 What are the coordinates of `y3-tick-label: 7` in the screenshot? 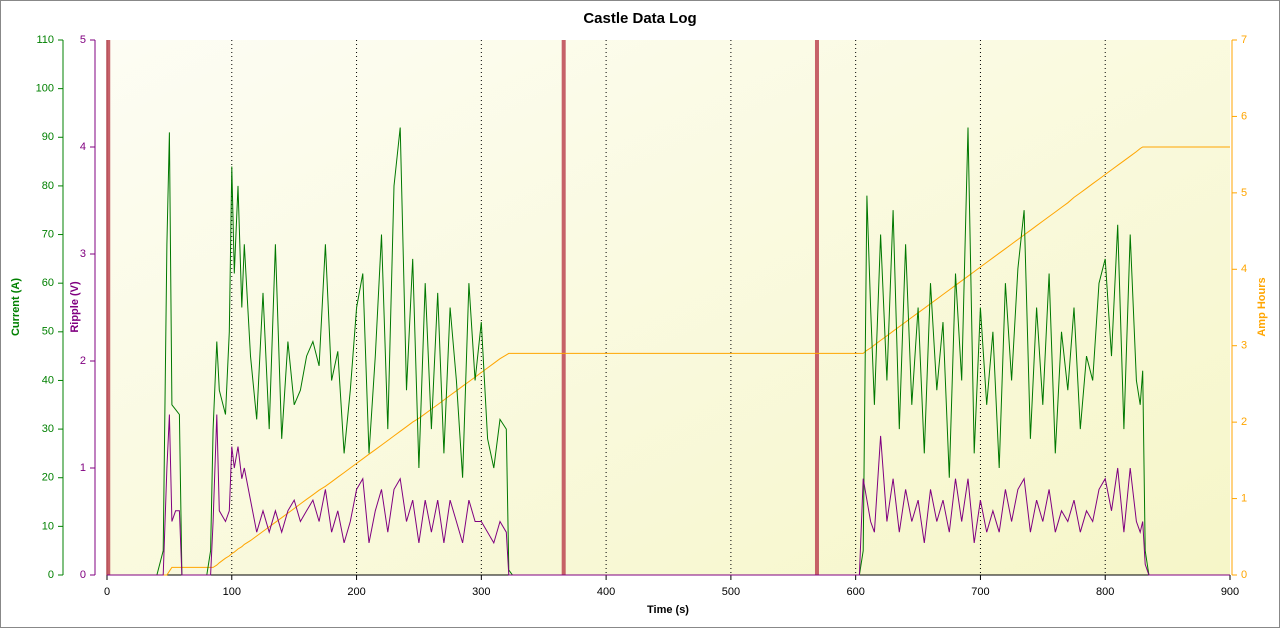 It's located at (1244, 40).